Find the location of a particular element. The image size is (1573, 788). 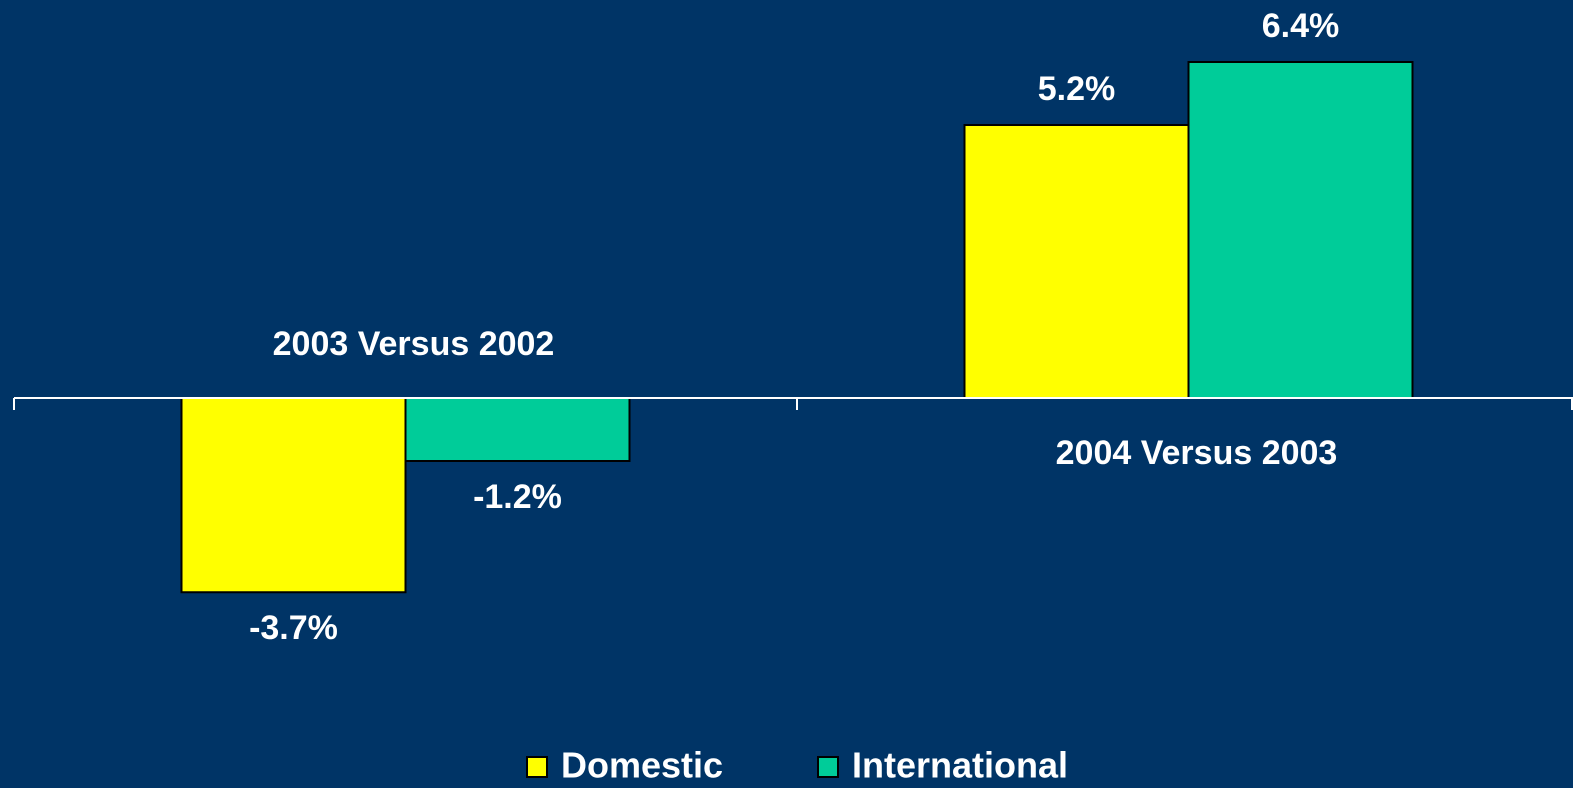

legend-label: International is located at coordinates (960, 765).